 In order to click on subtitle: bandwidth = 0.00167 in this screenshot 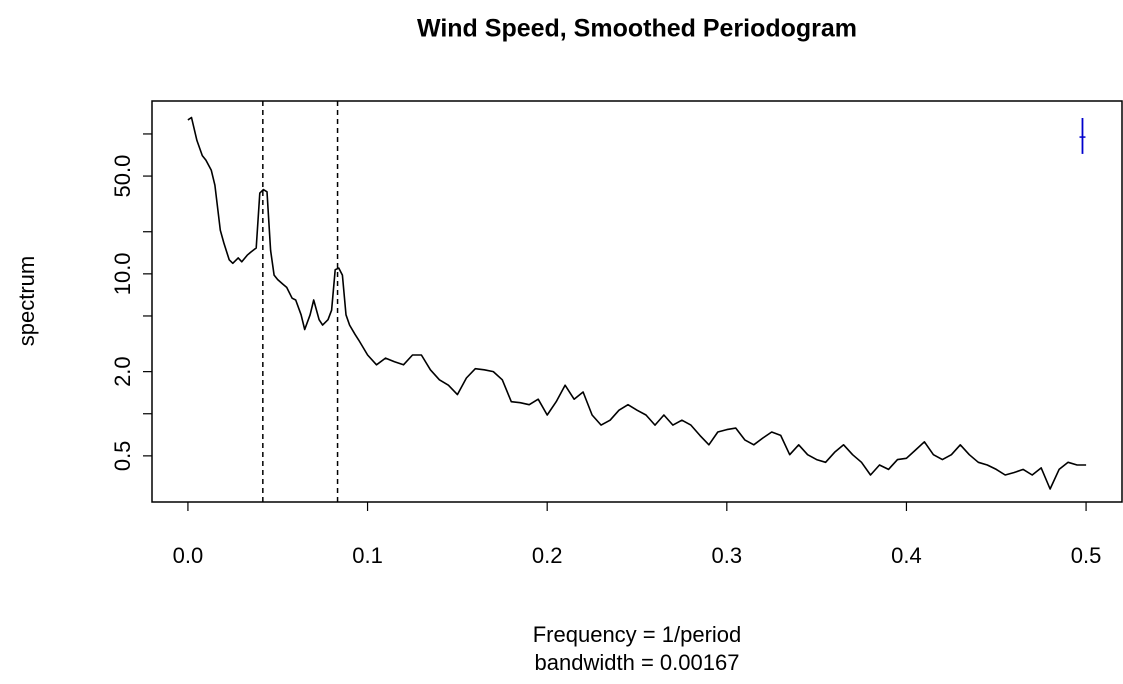, I will do `click(637, 662)`.